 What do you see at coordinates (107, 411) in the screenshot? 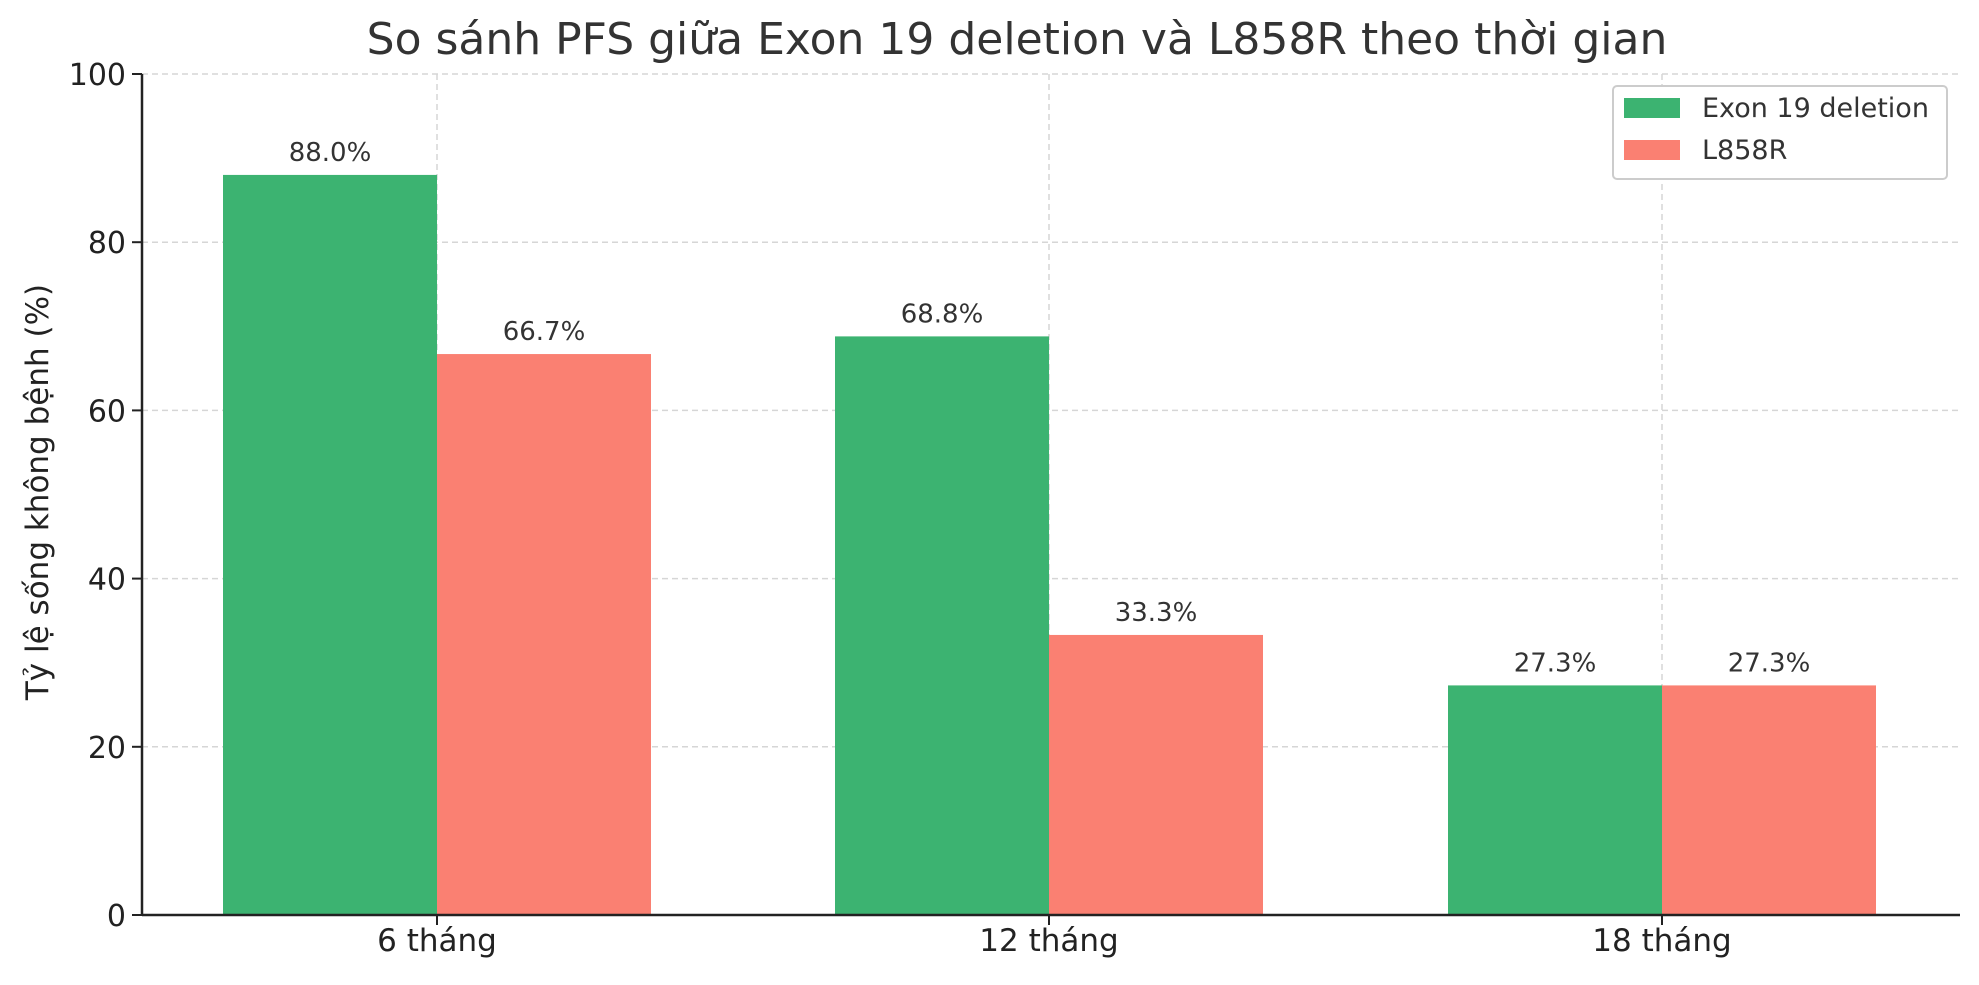
I see `y-tick-label: 60` at bounding box center [107, 411].